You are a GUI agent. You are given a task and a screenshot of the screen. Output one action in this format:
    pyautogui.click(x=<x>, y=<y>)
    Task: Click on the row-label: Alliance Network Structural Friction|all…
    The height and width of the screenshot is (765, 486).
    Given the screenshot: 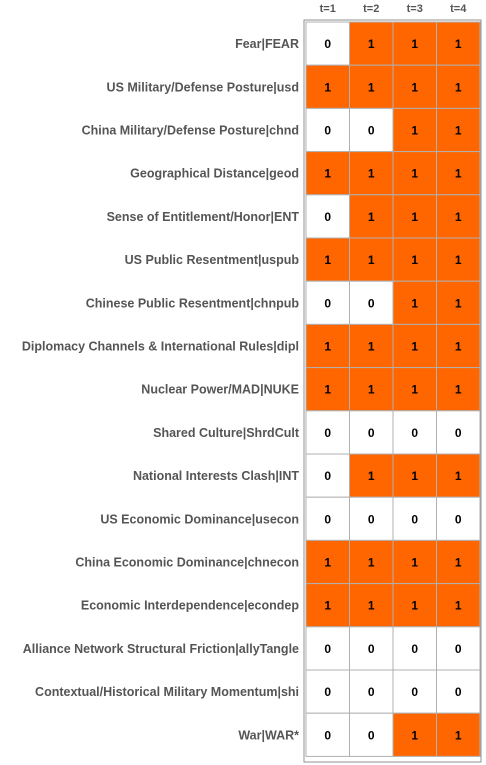 What is the action you would take?
    pyautogui.click(x=161, y=649)
    